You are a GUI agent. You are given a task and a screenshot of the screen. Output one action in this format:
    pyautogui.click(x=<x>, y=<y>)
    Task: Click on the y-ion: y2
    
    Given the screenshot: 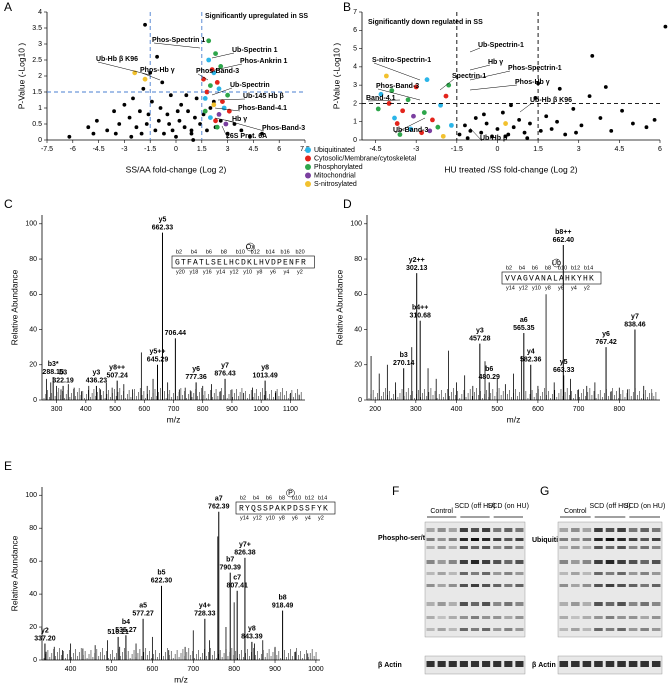 What is the action you would take?
    pyautogui.click(x=321, y=518)
    